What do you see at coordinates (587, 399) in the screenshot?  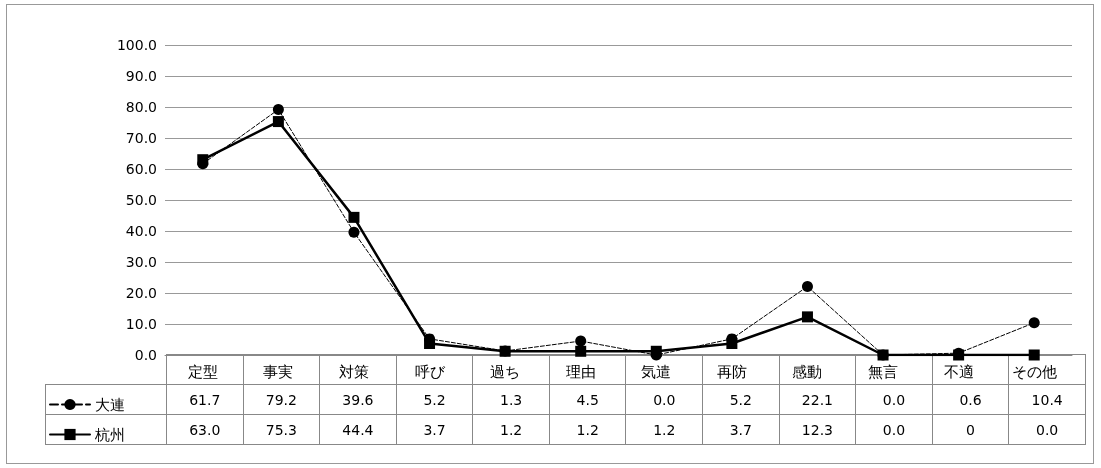 I see `data-label: 4.5` at bounding box center [587, 399].